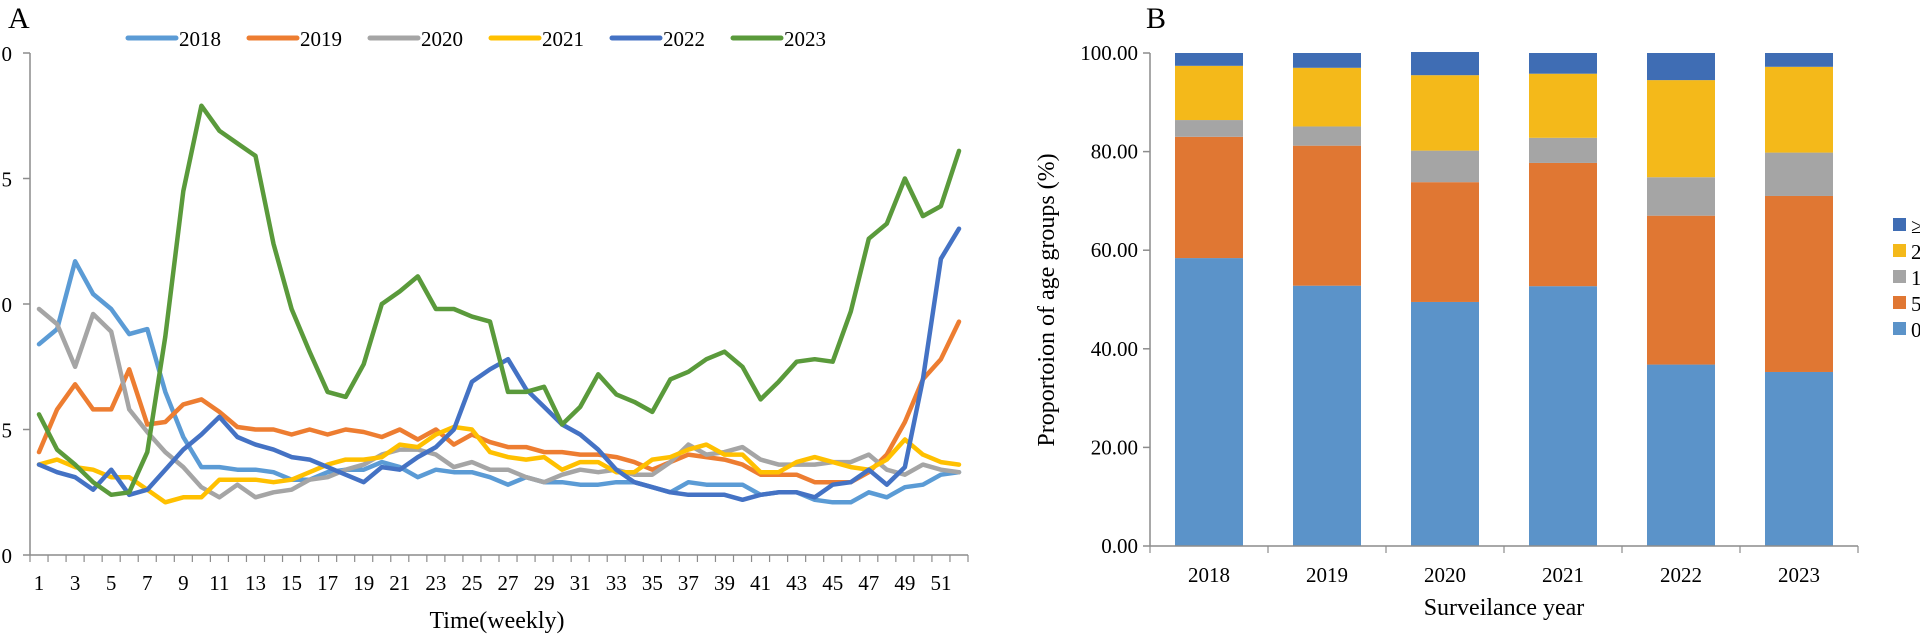 Image resolution: width=1920 pixels, height=636 pixels. I want to click on series-line-2019, so click(499, 402).